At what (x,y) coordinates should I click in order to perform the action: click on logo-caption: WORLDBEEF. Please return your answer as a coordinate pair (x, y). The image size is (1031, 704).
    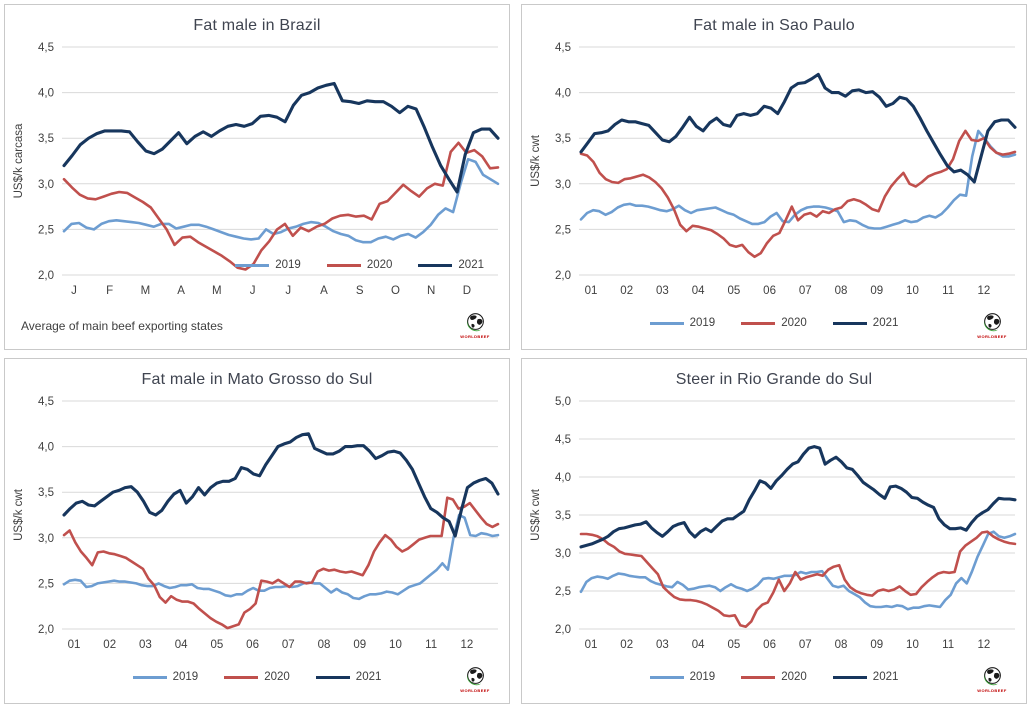
    Looking at the image, I should click on (992, 336).